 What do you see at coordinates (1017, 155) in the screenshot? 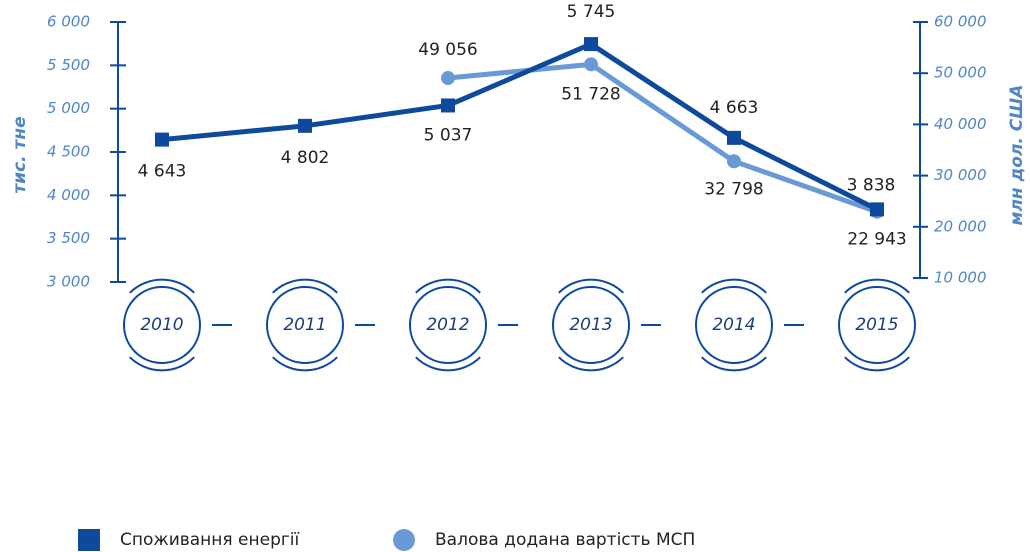
I see `y2-axis-label: млн дол. США` at bounding box center [1017, 155].